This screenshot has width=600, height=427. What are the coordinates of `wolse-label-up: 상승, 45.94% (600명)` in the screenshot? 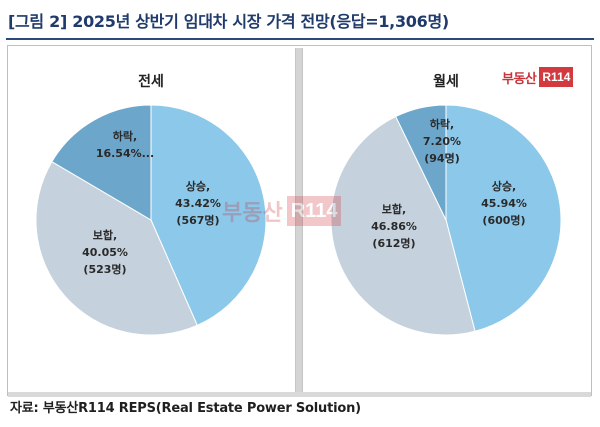 It's located at (504, 203).